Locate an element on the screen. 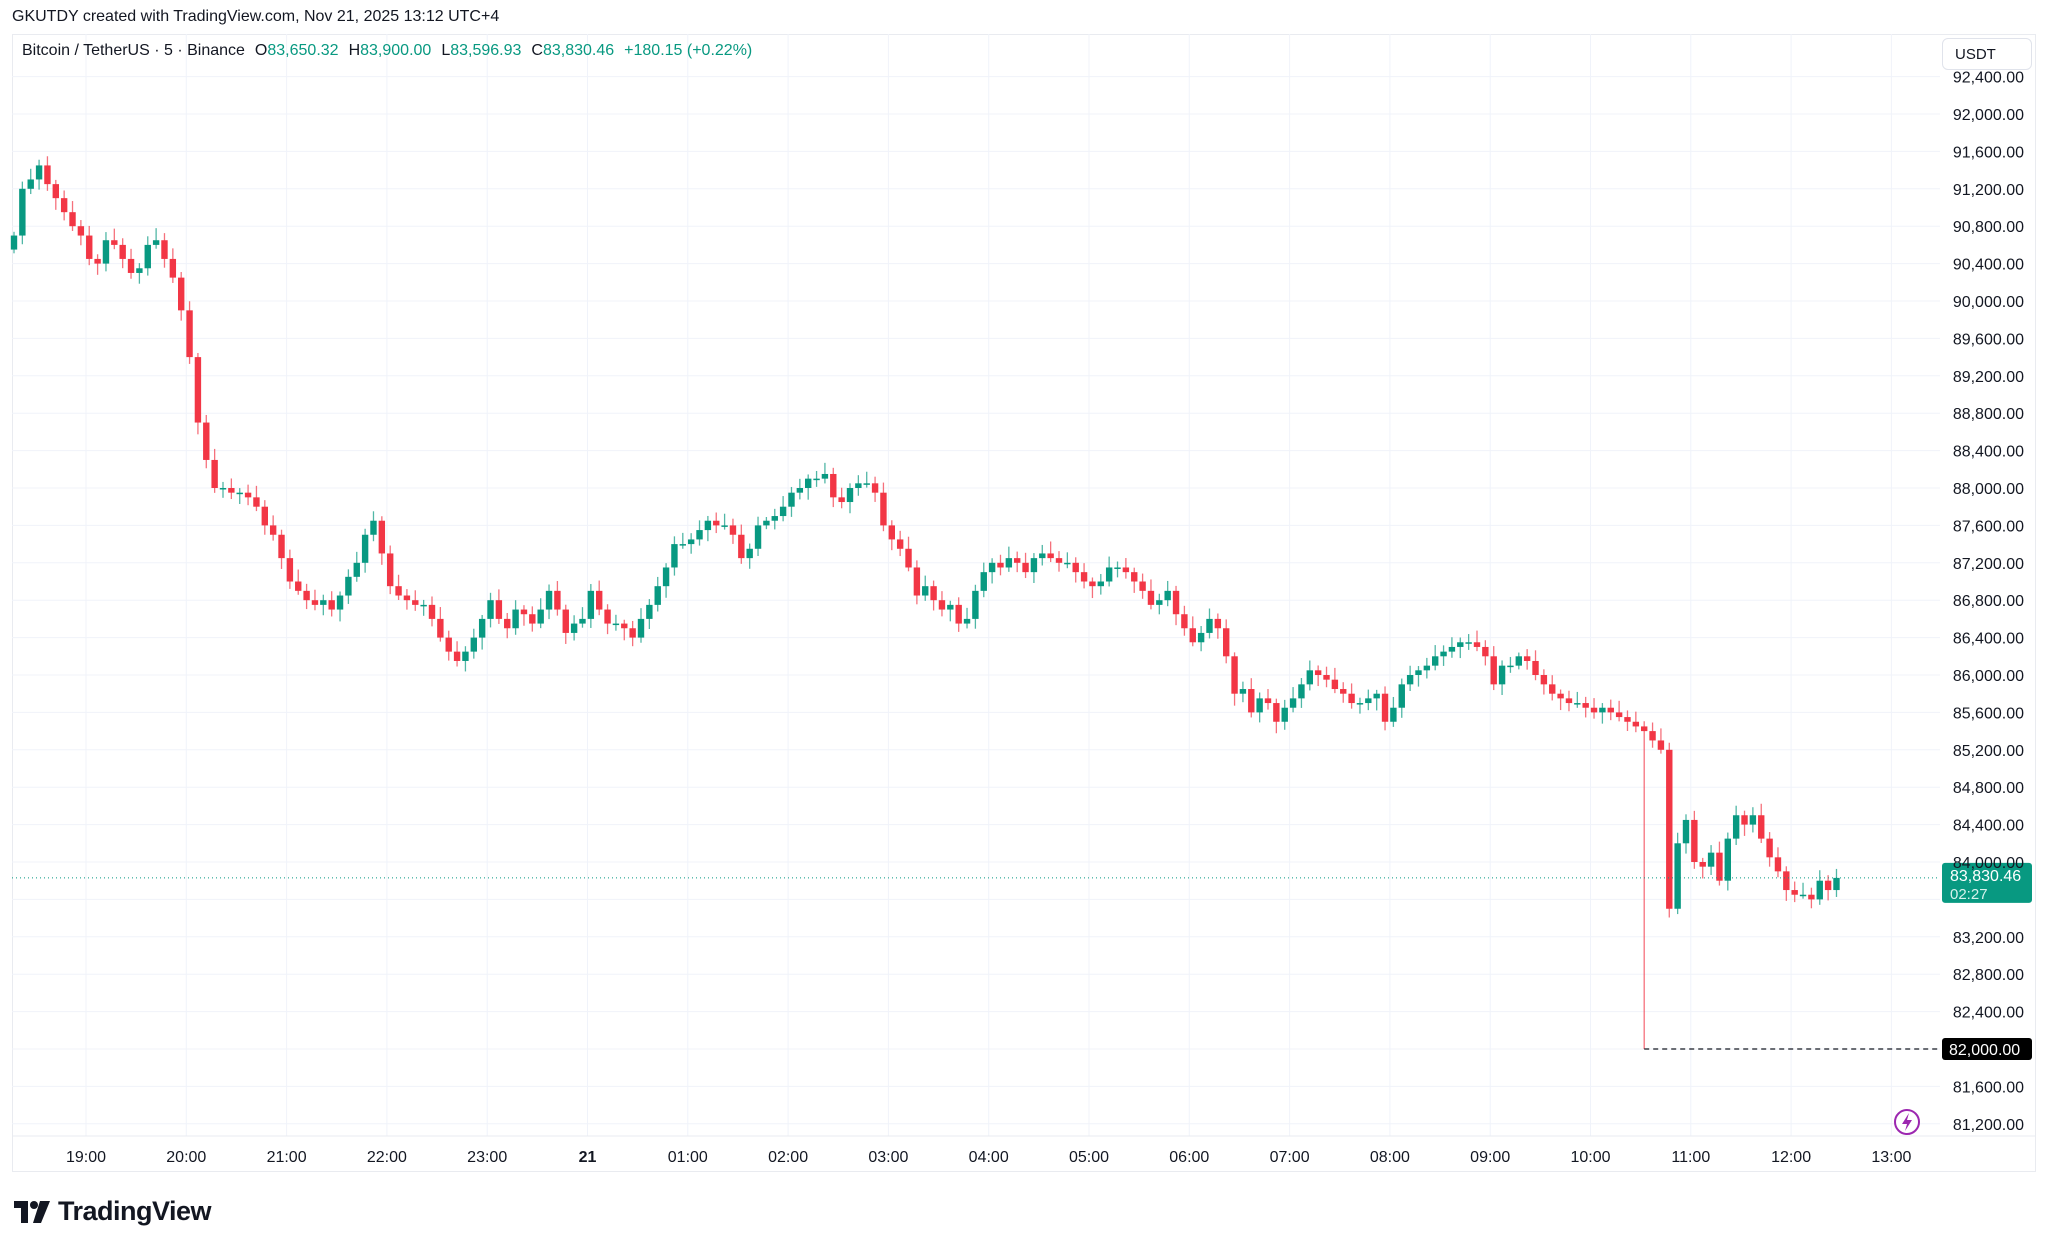 This screenshot has height=1246, width=2048. svg-text: 83,830.46 is located at coordinates (1985, 876).